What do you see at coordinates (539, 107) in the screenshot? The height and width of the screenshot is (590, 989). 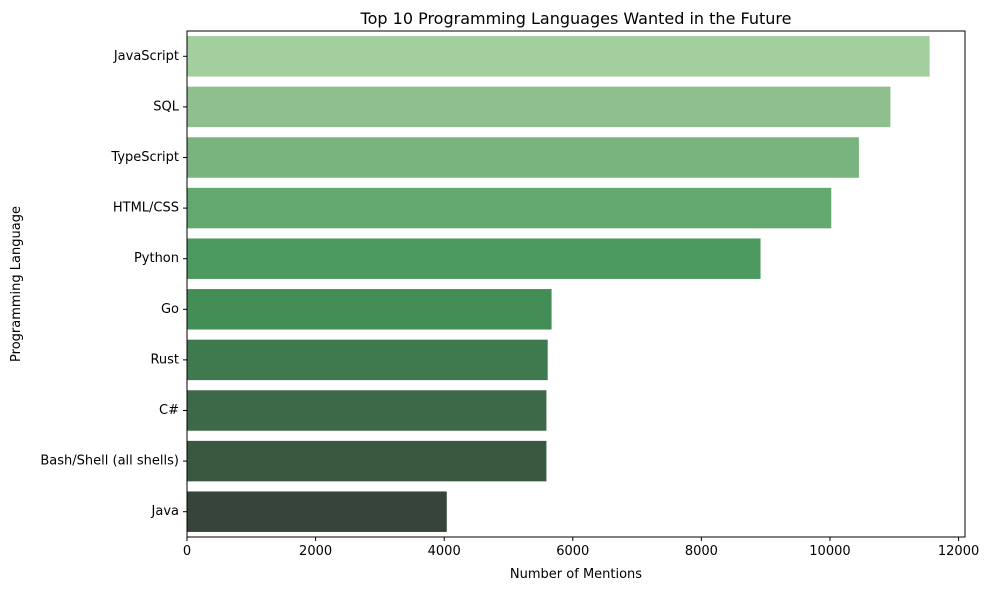 I see `bar-sql` at bounding box center [539, 107].